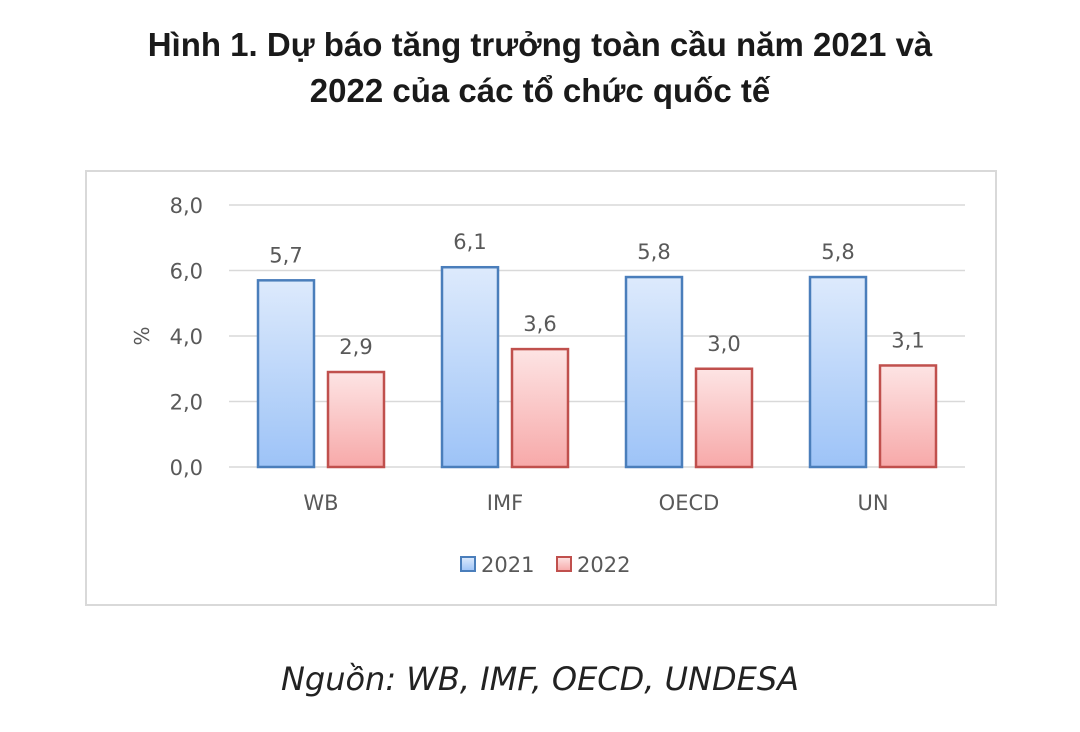 This screenshot has width=1080, height=732. What do you see at coordinates (286, 374) in the screenshot?
I see `bar-2021-WB` at bounding box center [286, 374].